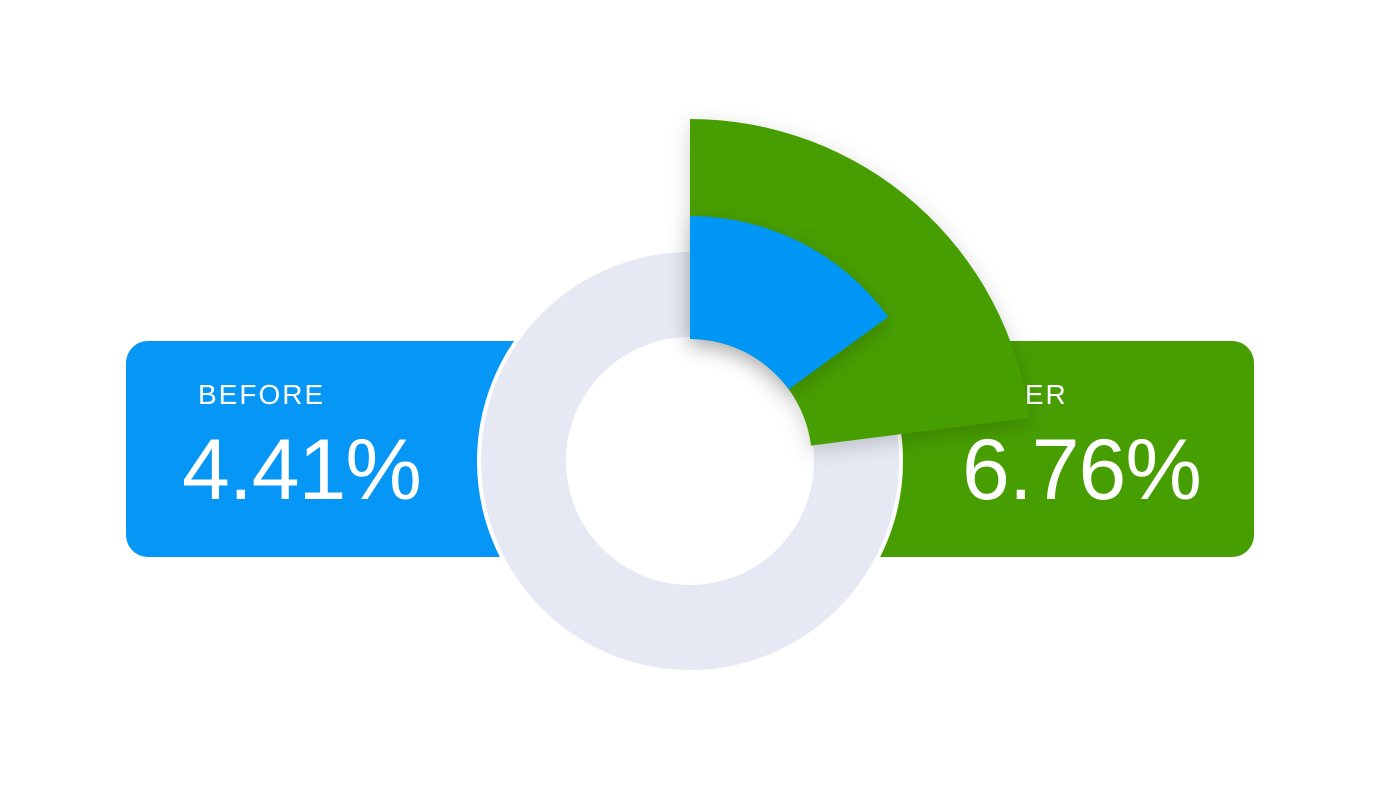  I want to click on before-value: 4.41%, so click(302, 470).